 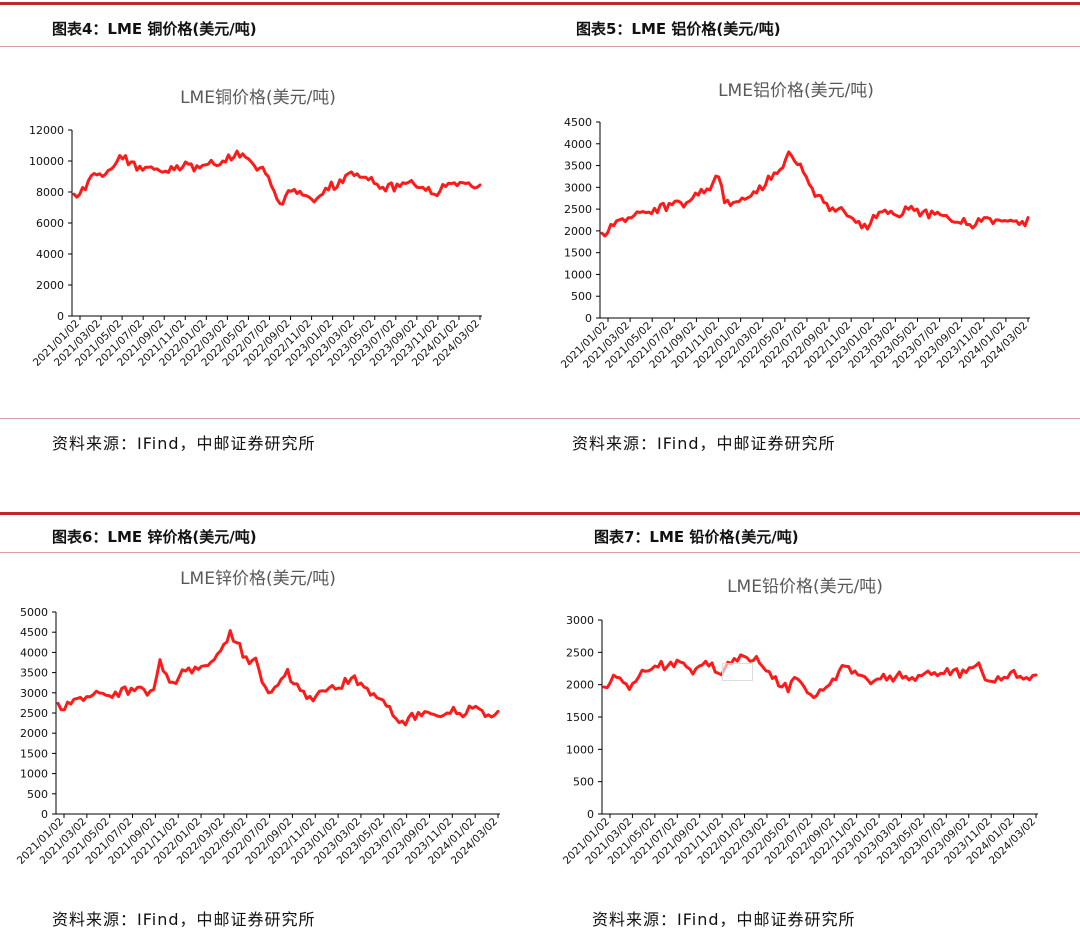 What do you see at coordinates (540, 513) in the screenshot?
I see `bottom-rule` at bounding box center [540, 513].